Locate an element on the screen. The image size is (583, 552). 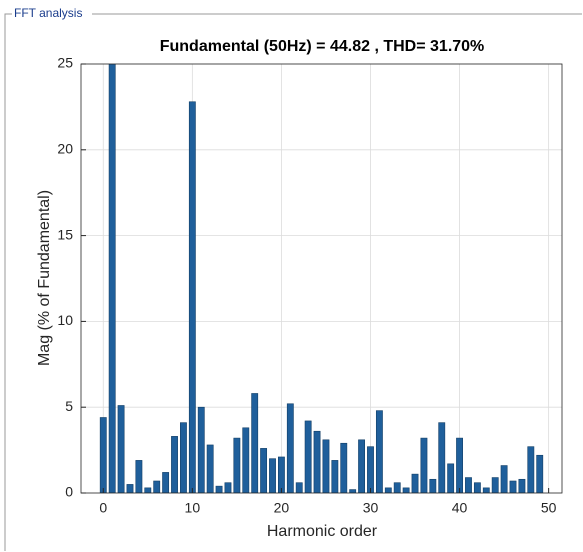
y-tick-label: 20 is located at coordinates (65, 149).